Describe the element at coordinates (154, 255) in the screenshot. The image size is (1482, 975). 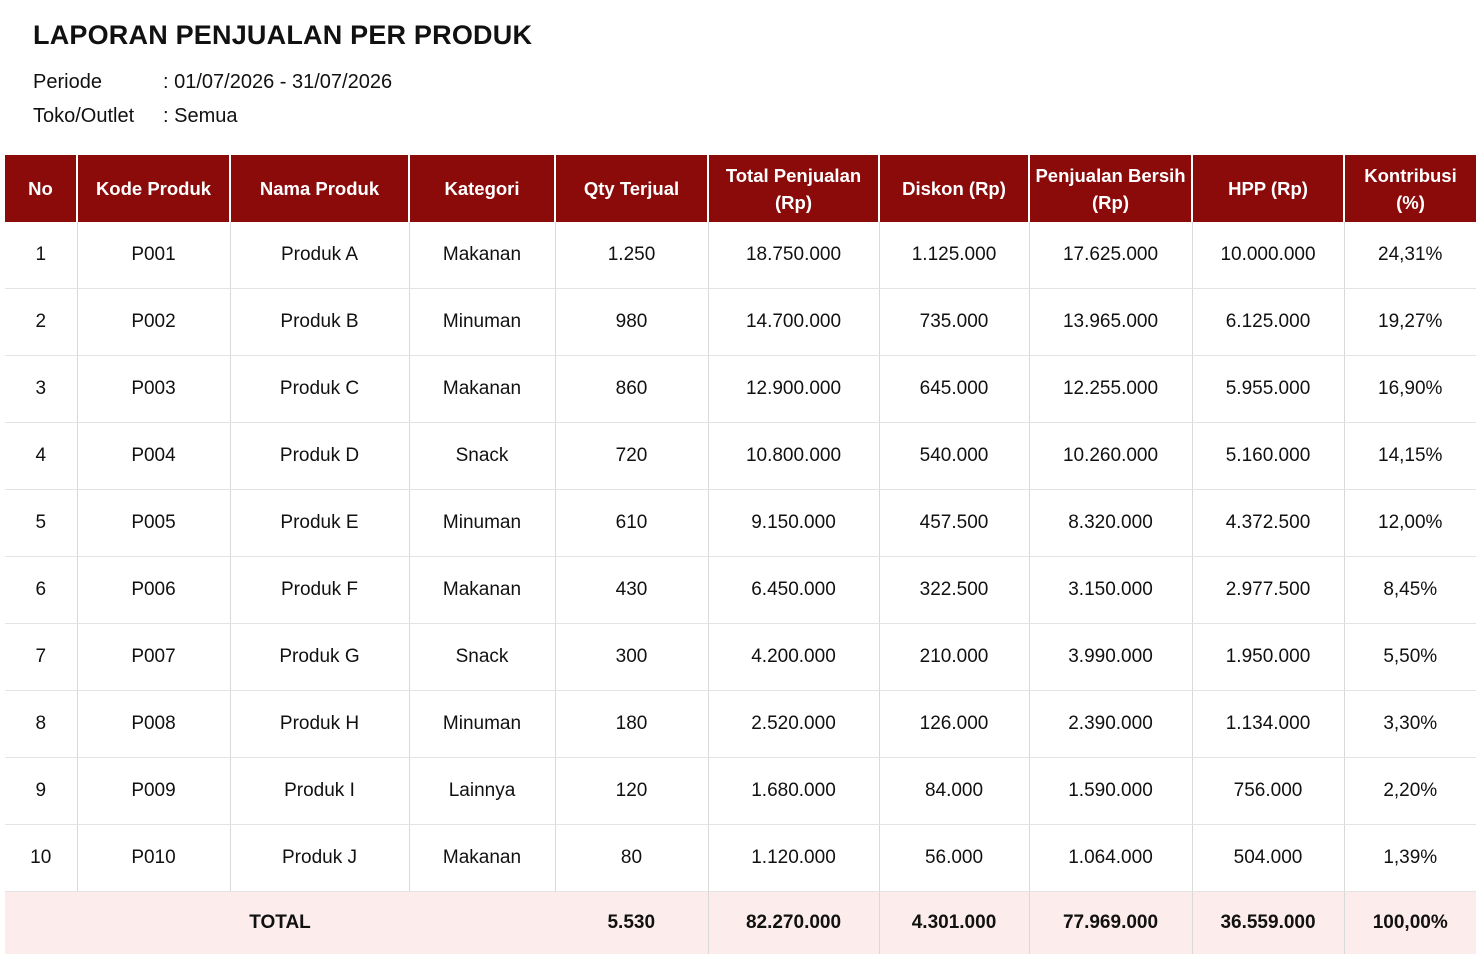
I see `cell-kode-produk: P001` at that location.